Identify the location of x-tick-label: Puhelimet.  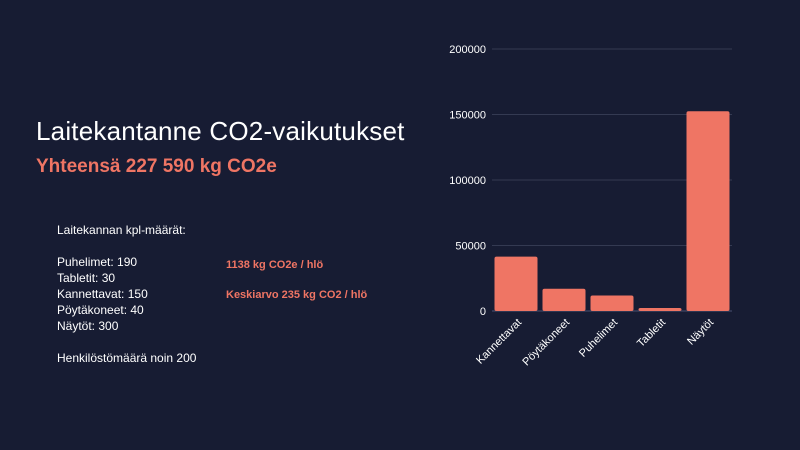
(598, 338).